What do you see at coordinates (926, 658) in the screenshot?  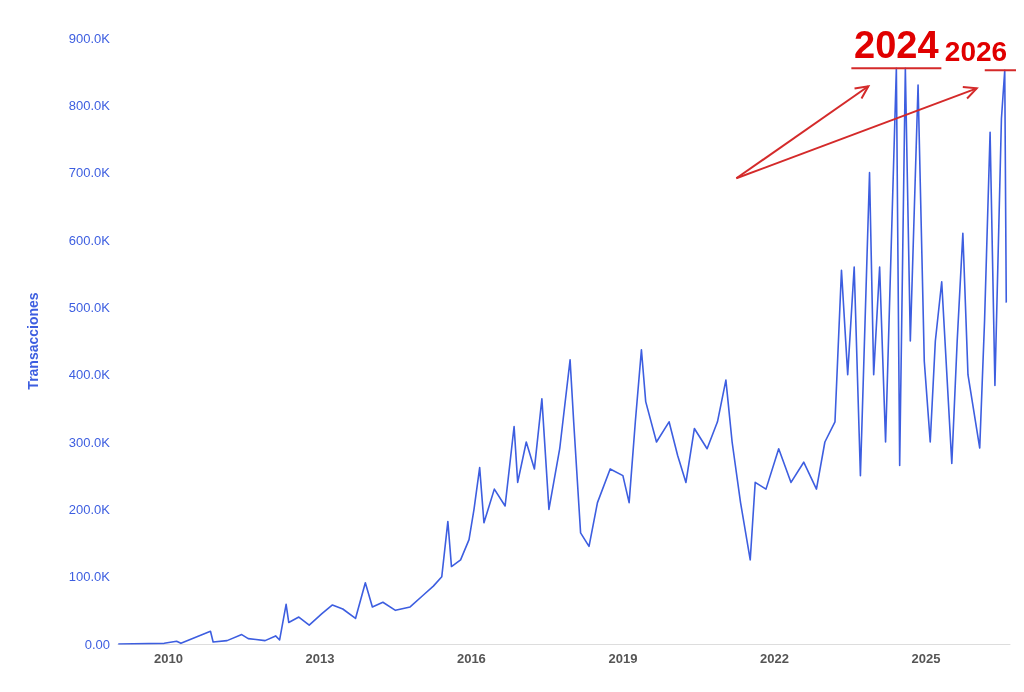 I see `x-tick-label: 2025` at bounding box center [926, 658].